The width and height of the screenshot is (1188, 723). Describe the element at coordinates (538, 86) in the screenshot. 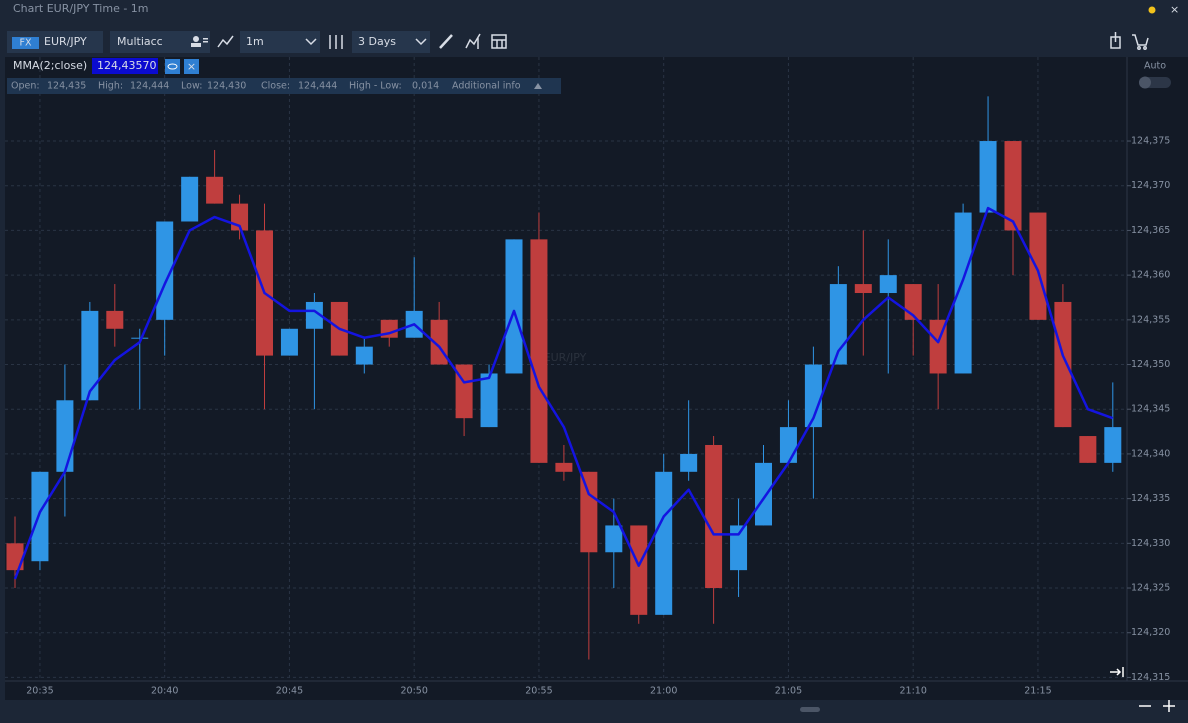

I see `collapse-arrow` at that location.